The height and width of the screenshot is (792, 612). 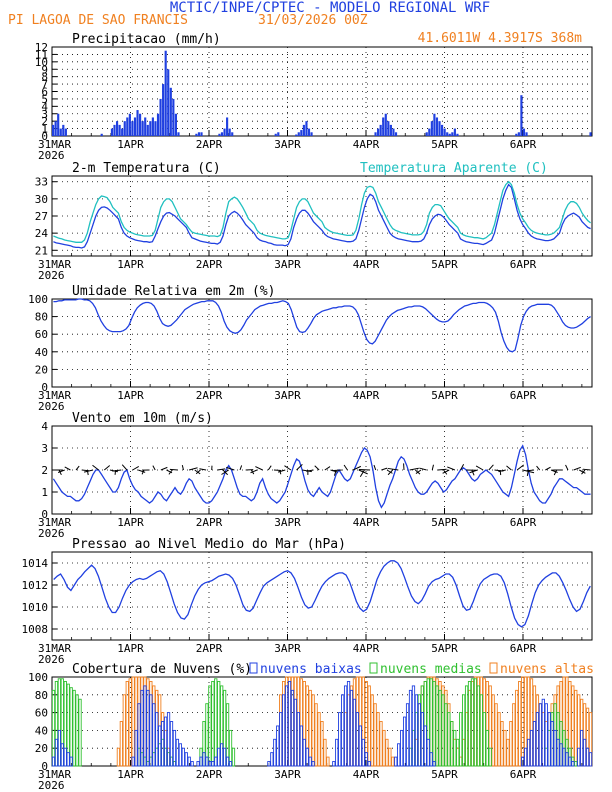 I want to click on header-title: MCTIC/INPE/CPTEC - MODELO REGIONAL WRF, so click(x=330, y=8).